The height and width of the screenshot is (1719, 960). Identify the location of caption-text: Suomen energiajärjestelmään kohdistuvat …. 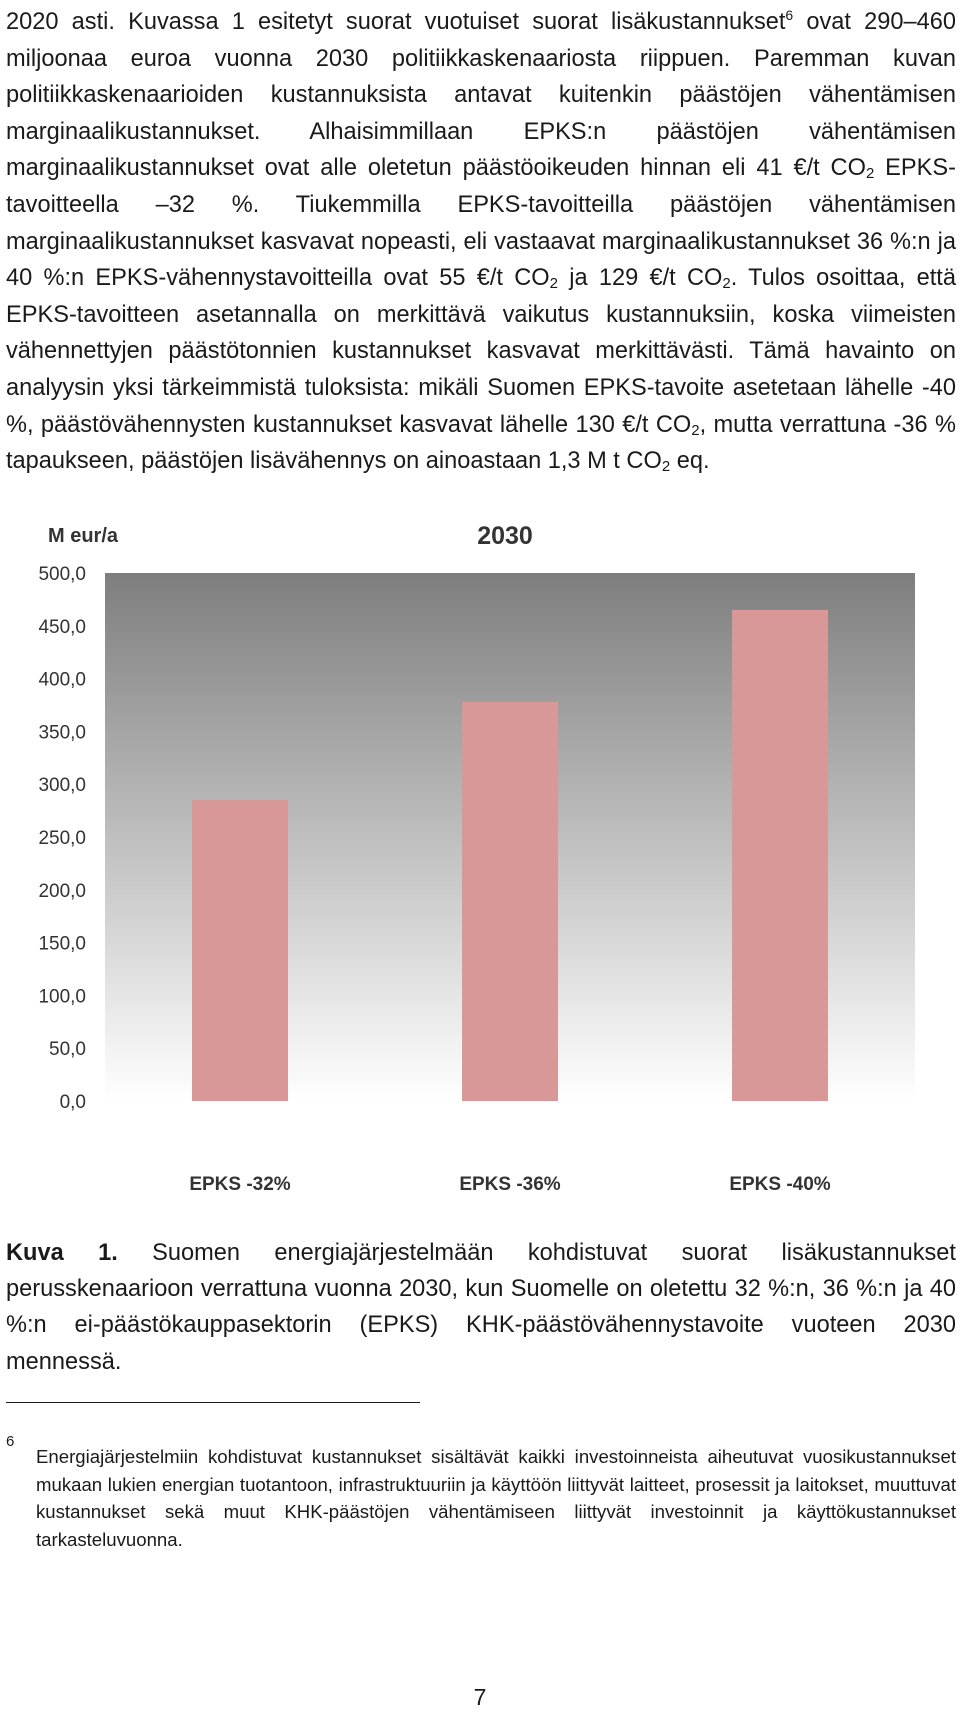
(481, 1307).